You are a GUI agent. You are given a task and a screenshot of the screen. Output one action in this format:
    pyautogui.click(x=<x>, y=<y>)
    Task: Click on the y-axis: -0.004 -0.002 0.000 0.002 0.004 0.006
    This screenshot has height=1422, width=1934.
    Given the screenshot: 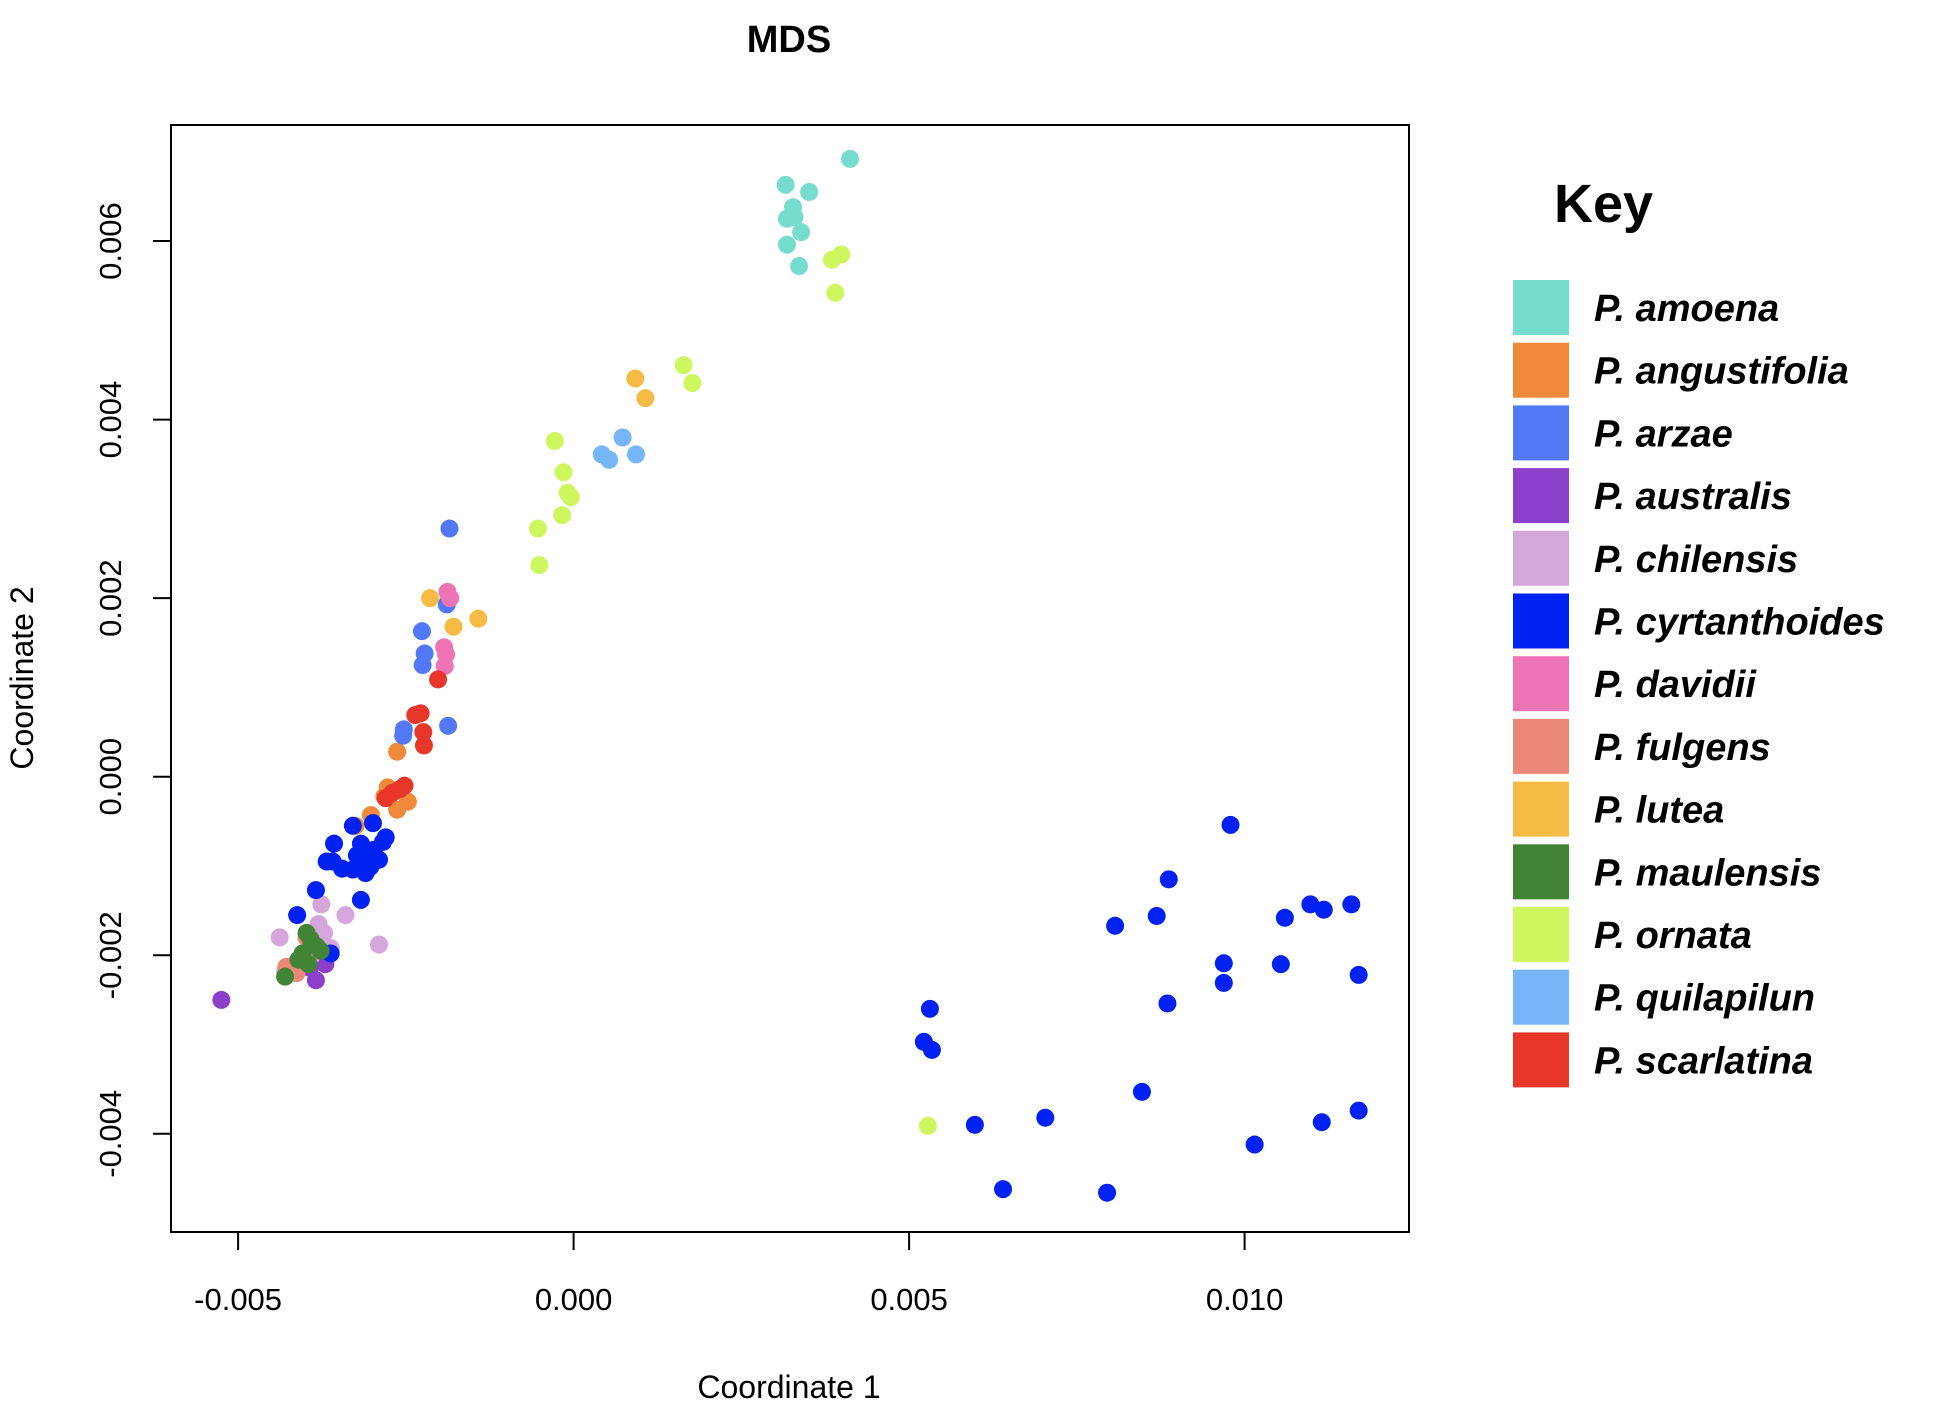 What is the action you would take?
    pyautogui.click(x=132, y=690)
    